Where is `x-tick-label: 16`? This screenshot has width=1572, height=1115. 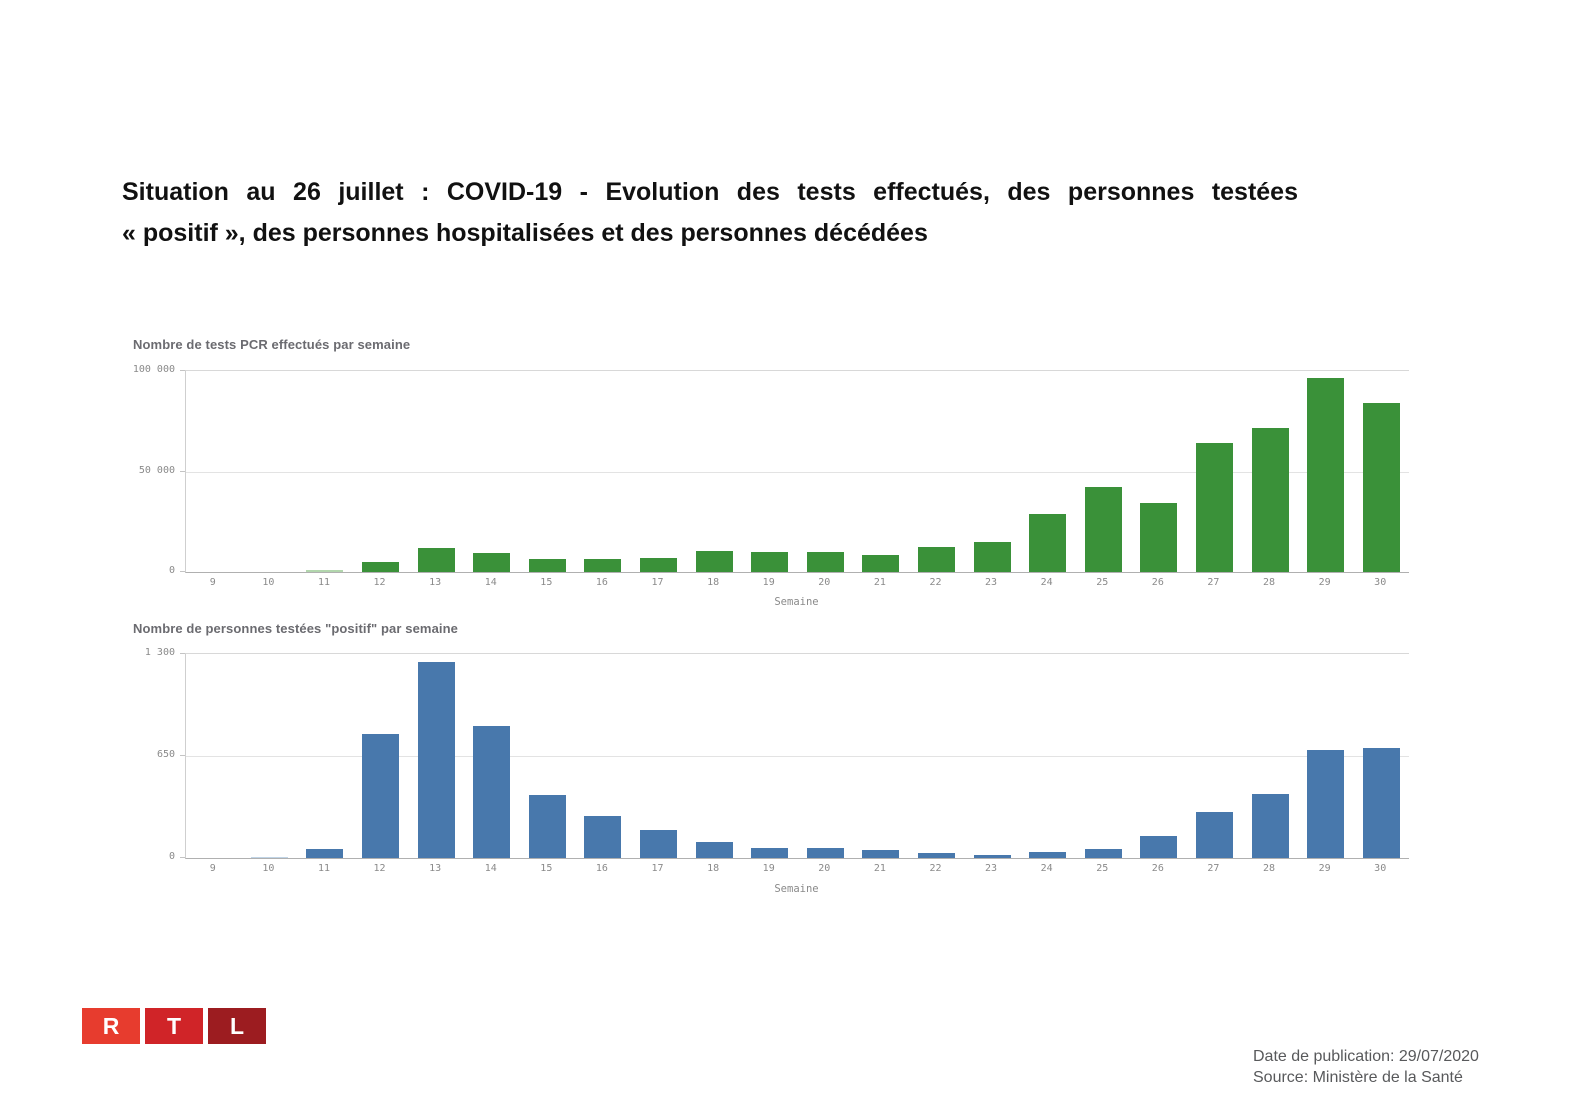
x-tick-label: 16 is located at coordinates (601, 868).